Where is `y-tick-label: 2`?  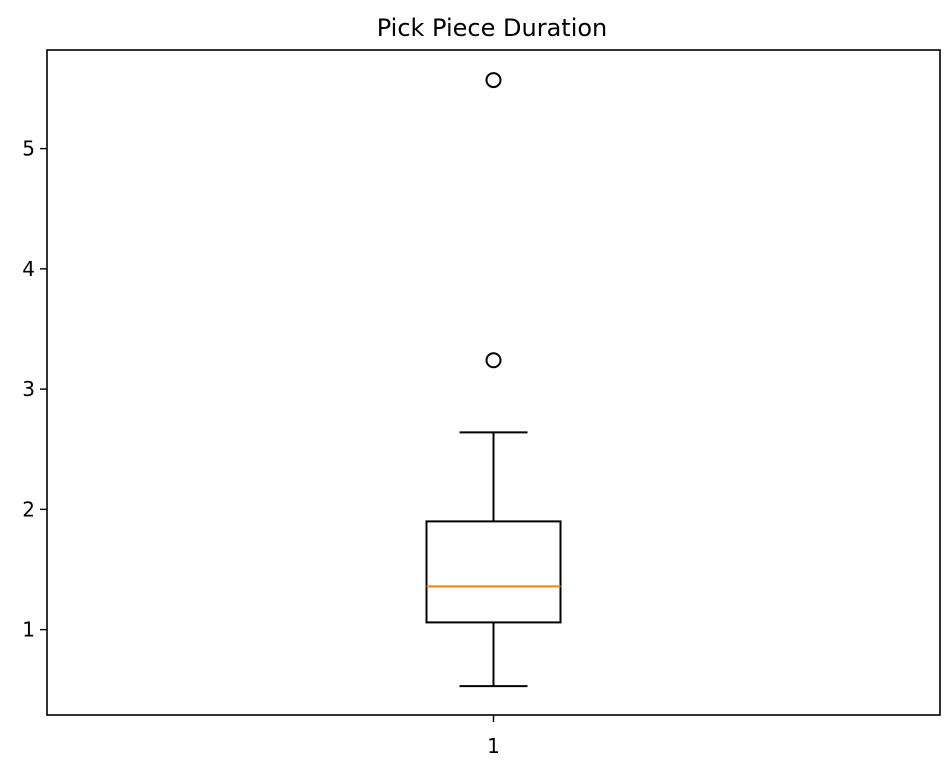 y-tick-label: 2 is located at coordinates (28, 509).